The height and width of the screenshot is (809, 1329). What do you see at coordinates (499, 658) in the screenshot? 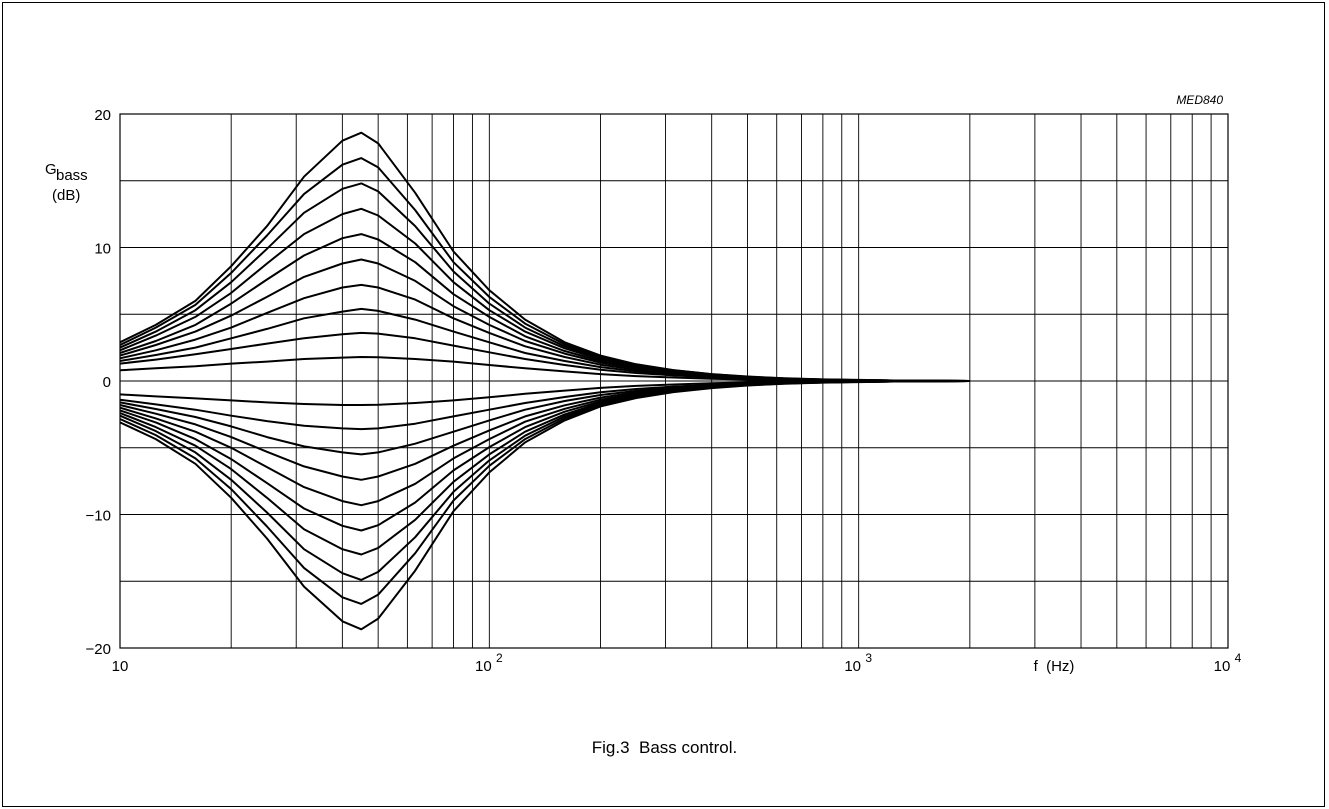
I see `x-tick-exponent: 2` at bounding box center [499, 658].